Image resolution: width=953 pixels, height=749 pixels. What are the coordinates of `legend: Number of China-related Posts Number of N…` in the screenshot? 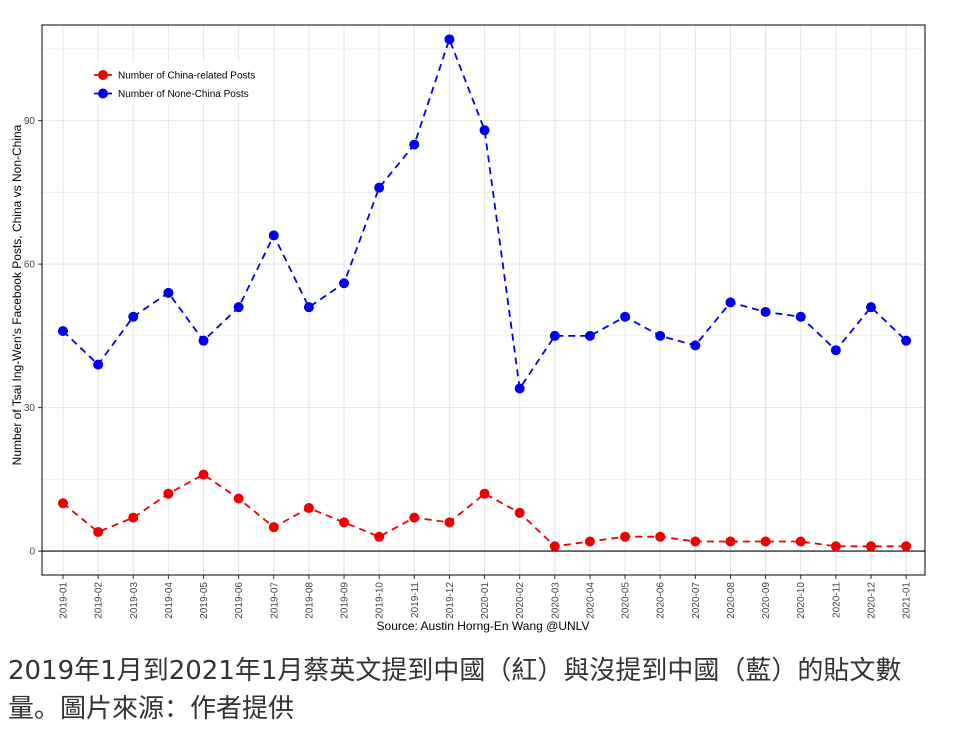 It's located at (179, 83).